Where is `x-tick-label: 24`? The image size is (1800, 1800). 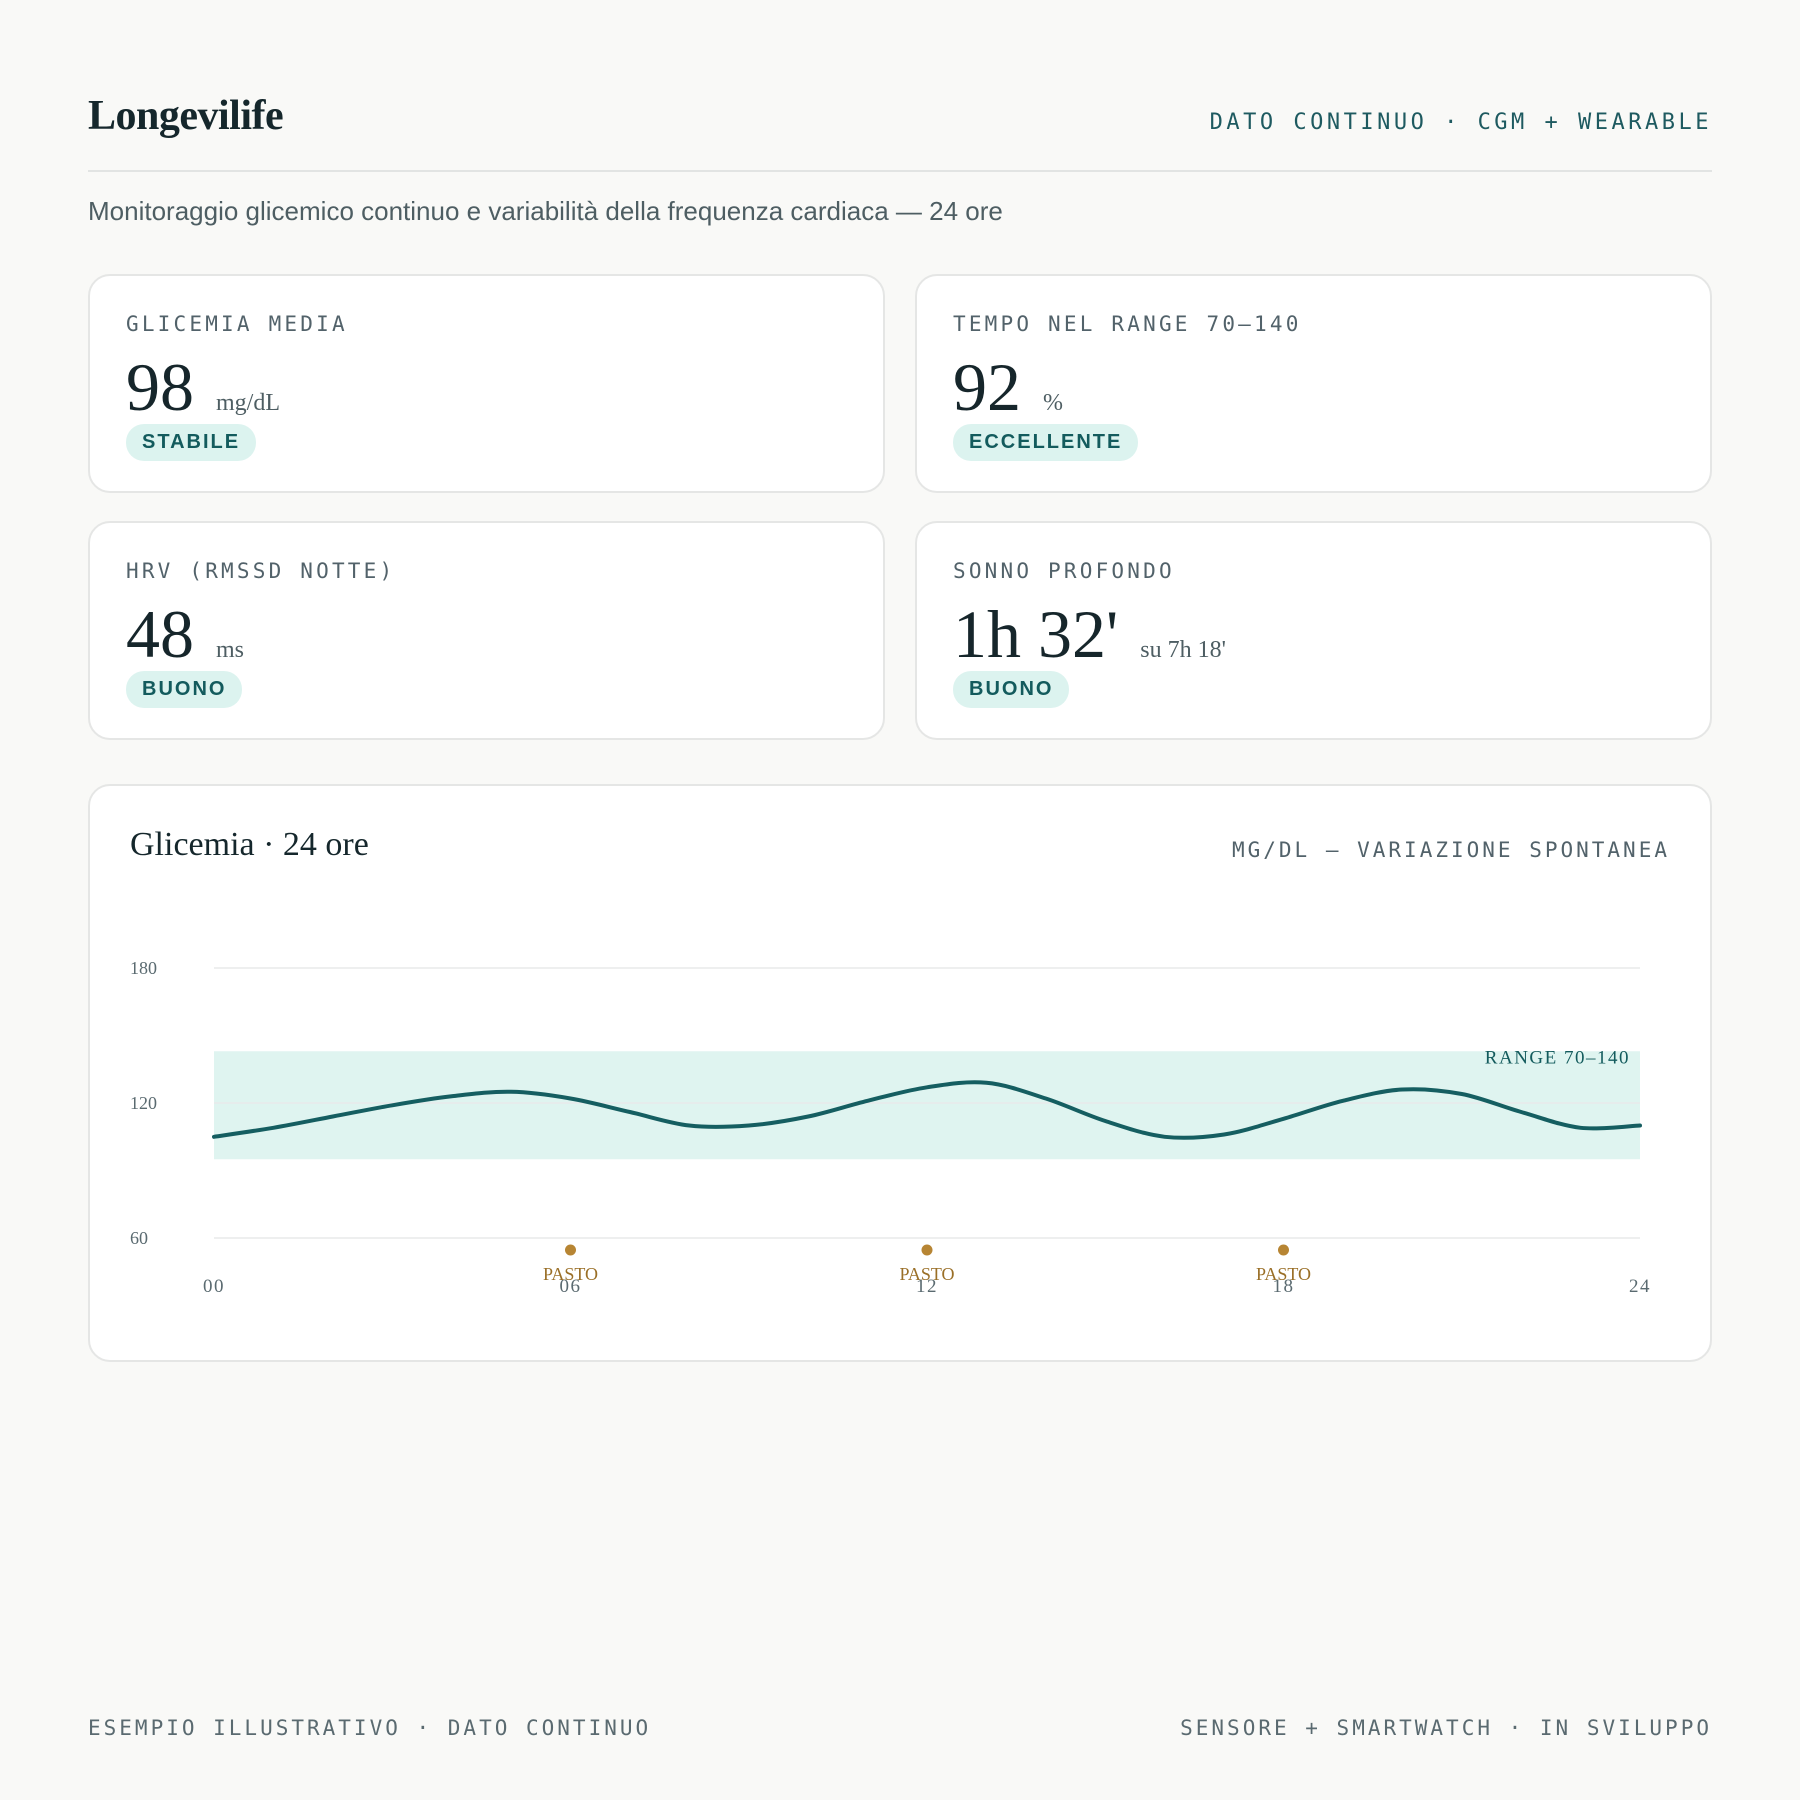 x-tick-label: 24 is located at coordinates (1640, 1286).